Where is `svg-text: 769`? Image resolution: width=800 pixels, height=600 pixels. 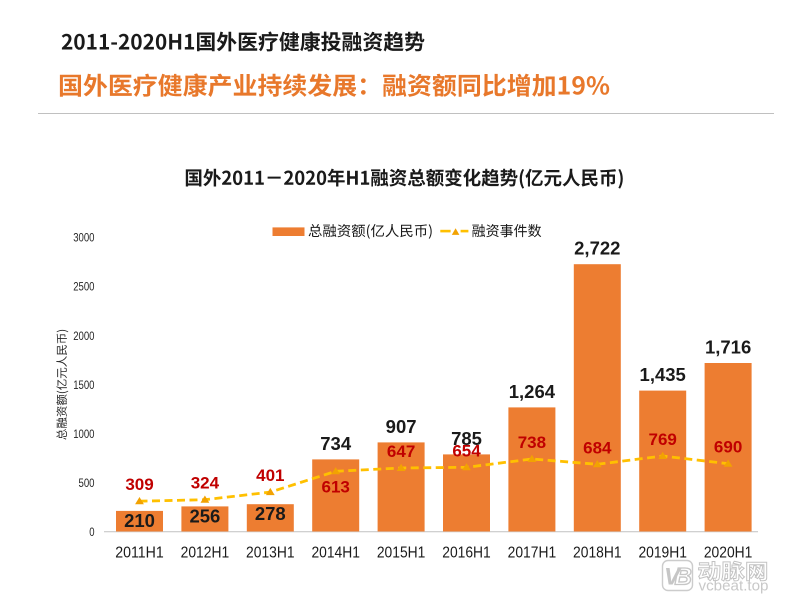
svg-text: 769 is located at coordinates (663, 439).